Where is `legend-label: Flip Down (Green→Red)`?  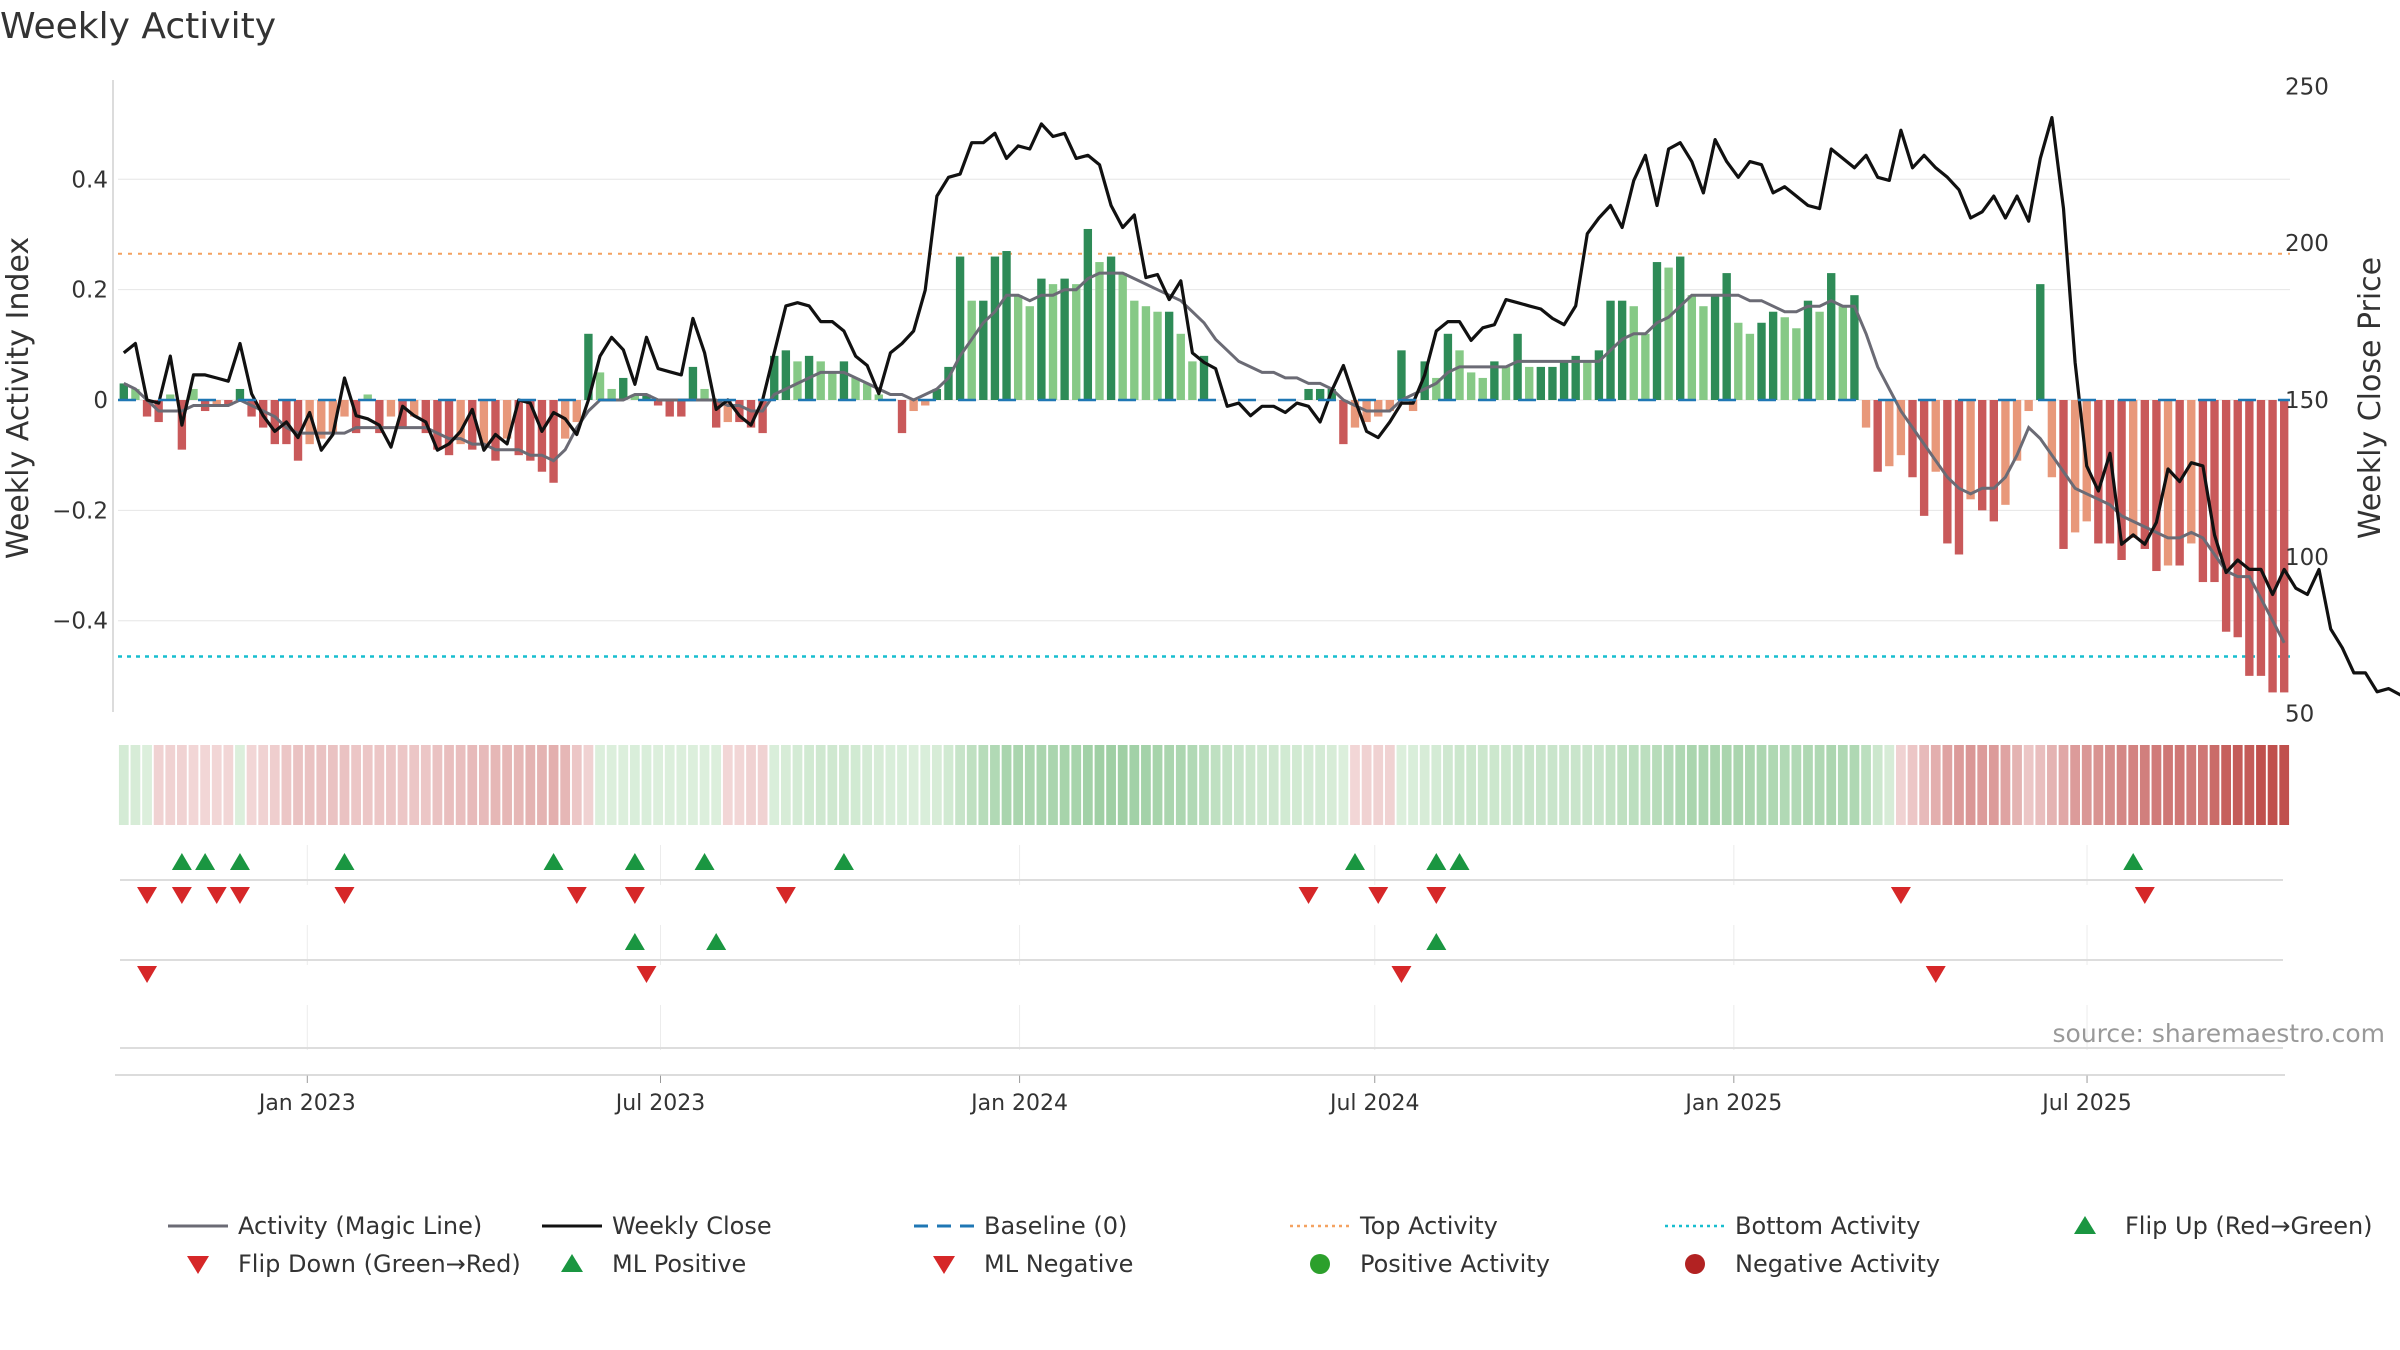
legend-label: Flip Down (Green→Red) is located at coordinates (379, 1264).